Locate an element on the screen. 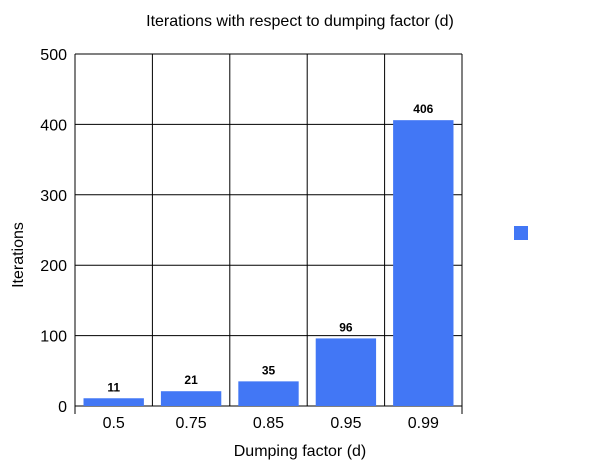 Image resolution: width=600 pixels, height=463 pixels. y-tick-label: 500 is located at coordinates (53, 55).